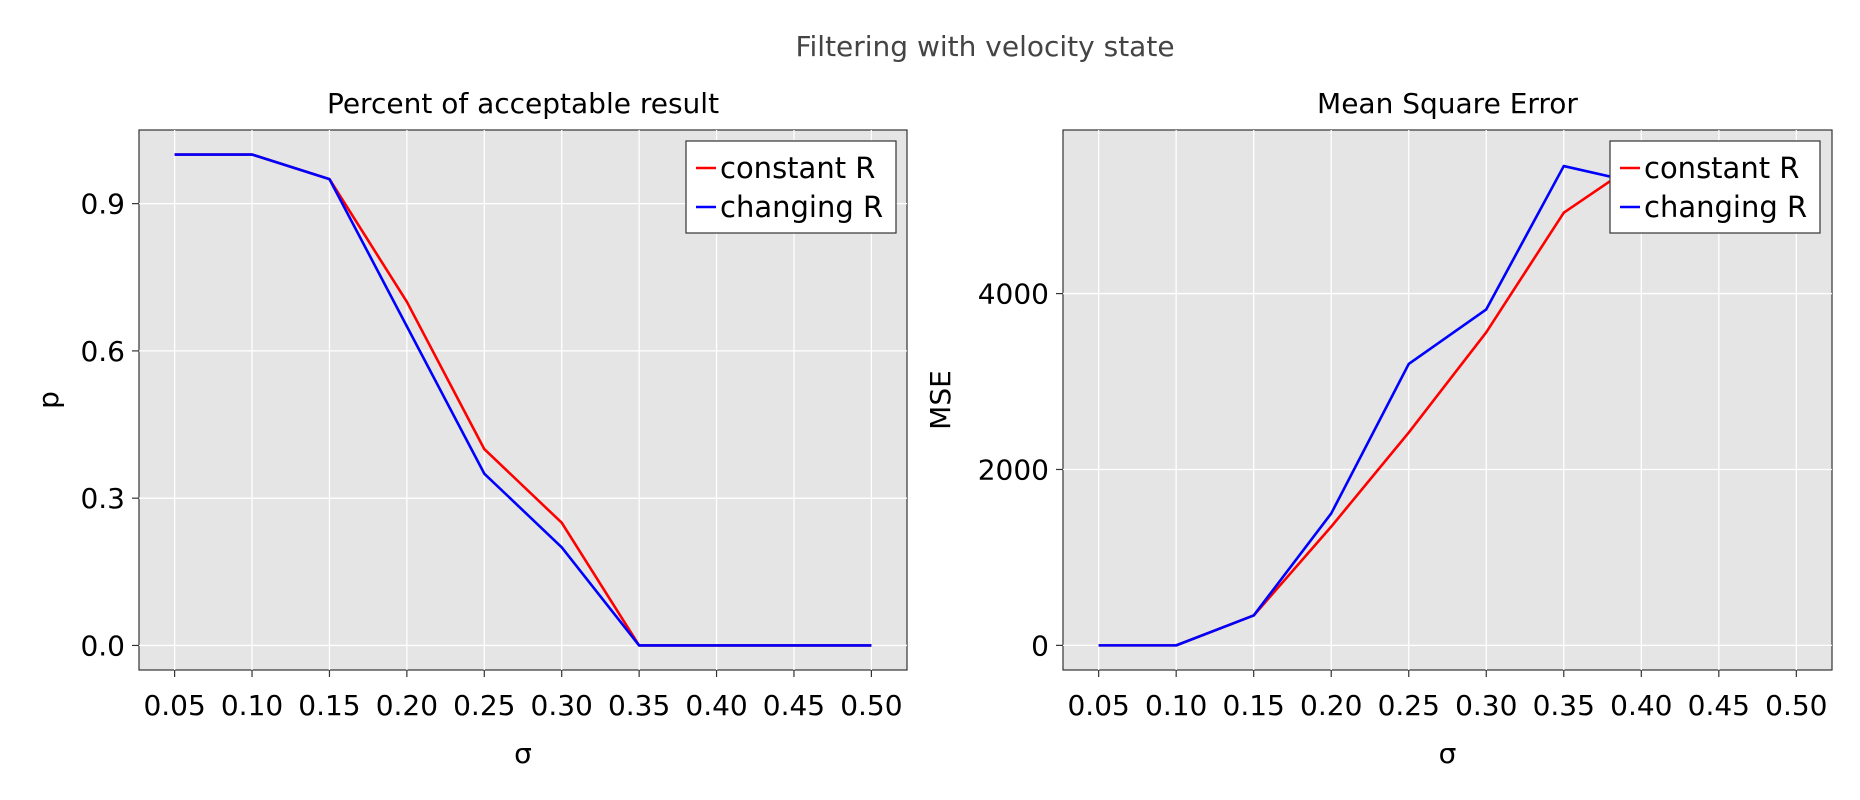  Describe the element at coordinates (984, 46) in the screenshot. I see `figure-title: Filtering with velocity state` at that location.